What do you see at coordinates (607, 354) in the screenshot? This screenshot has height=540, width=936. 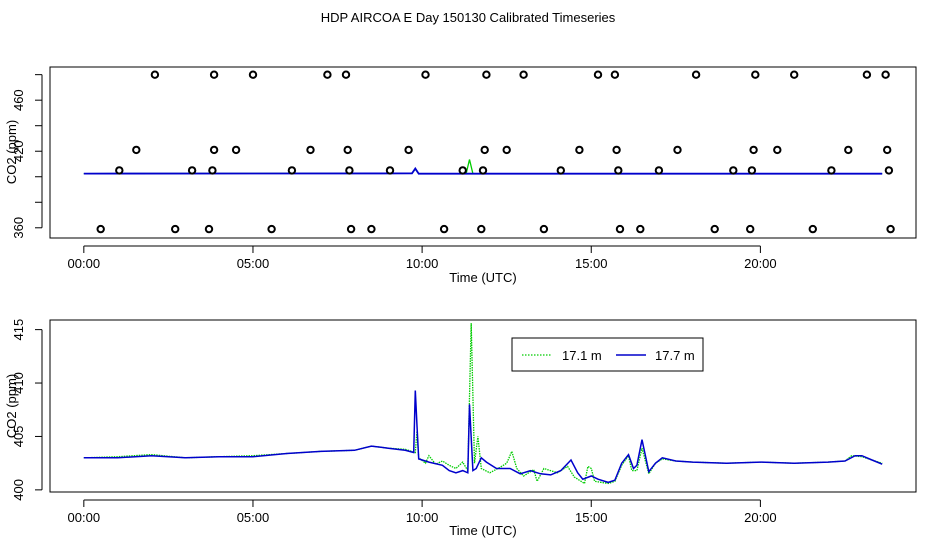 I see `legend: 17.1 m 17.7 m` at bounding box center [607, 354].